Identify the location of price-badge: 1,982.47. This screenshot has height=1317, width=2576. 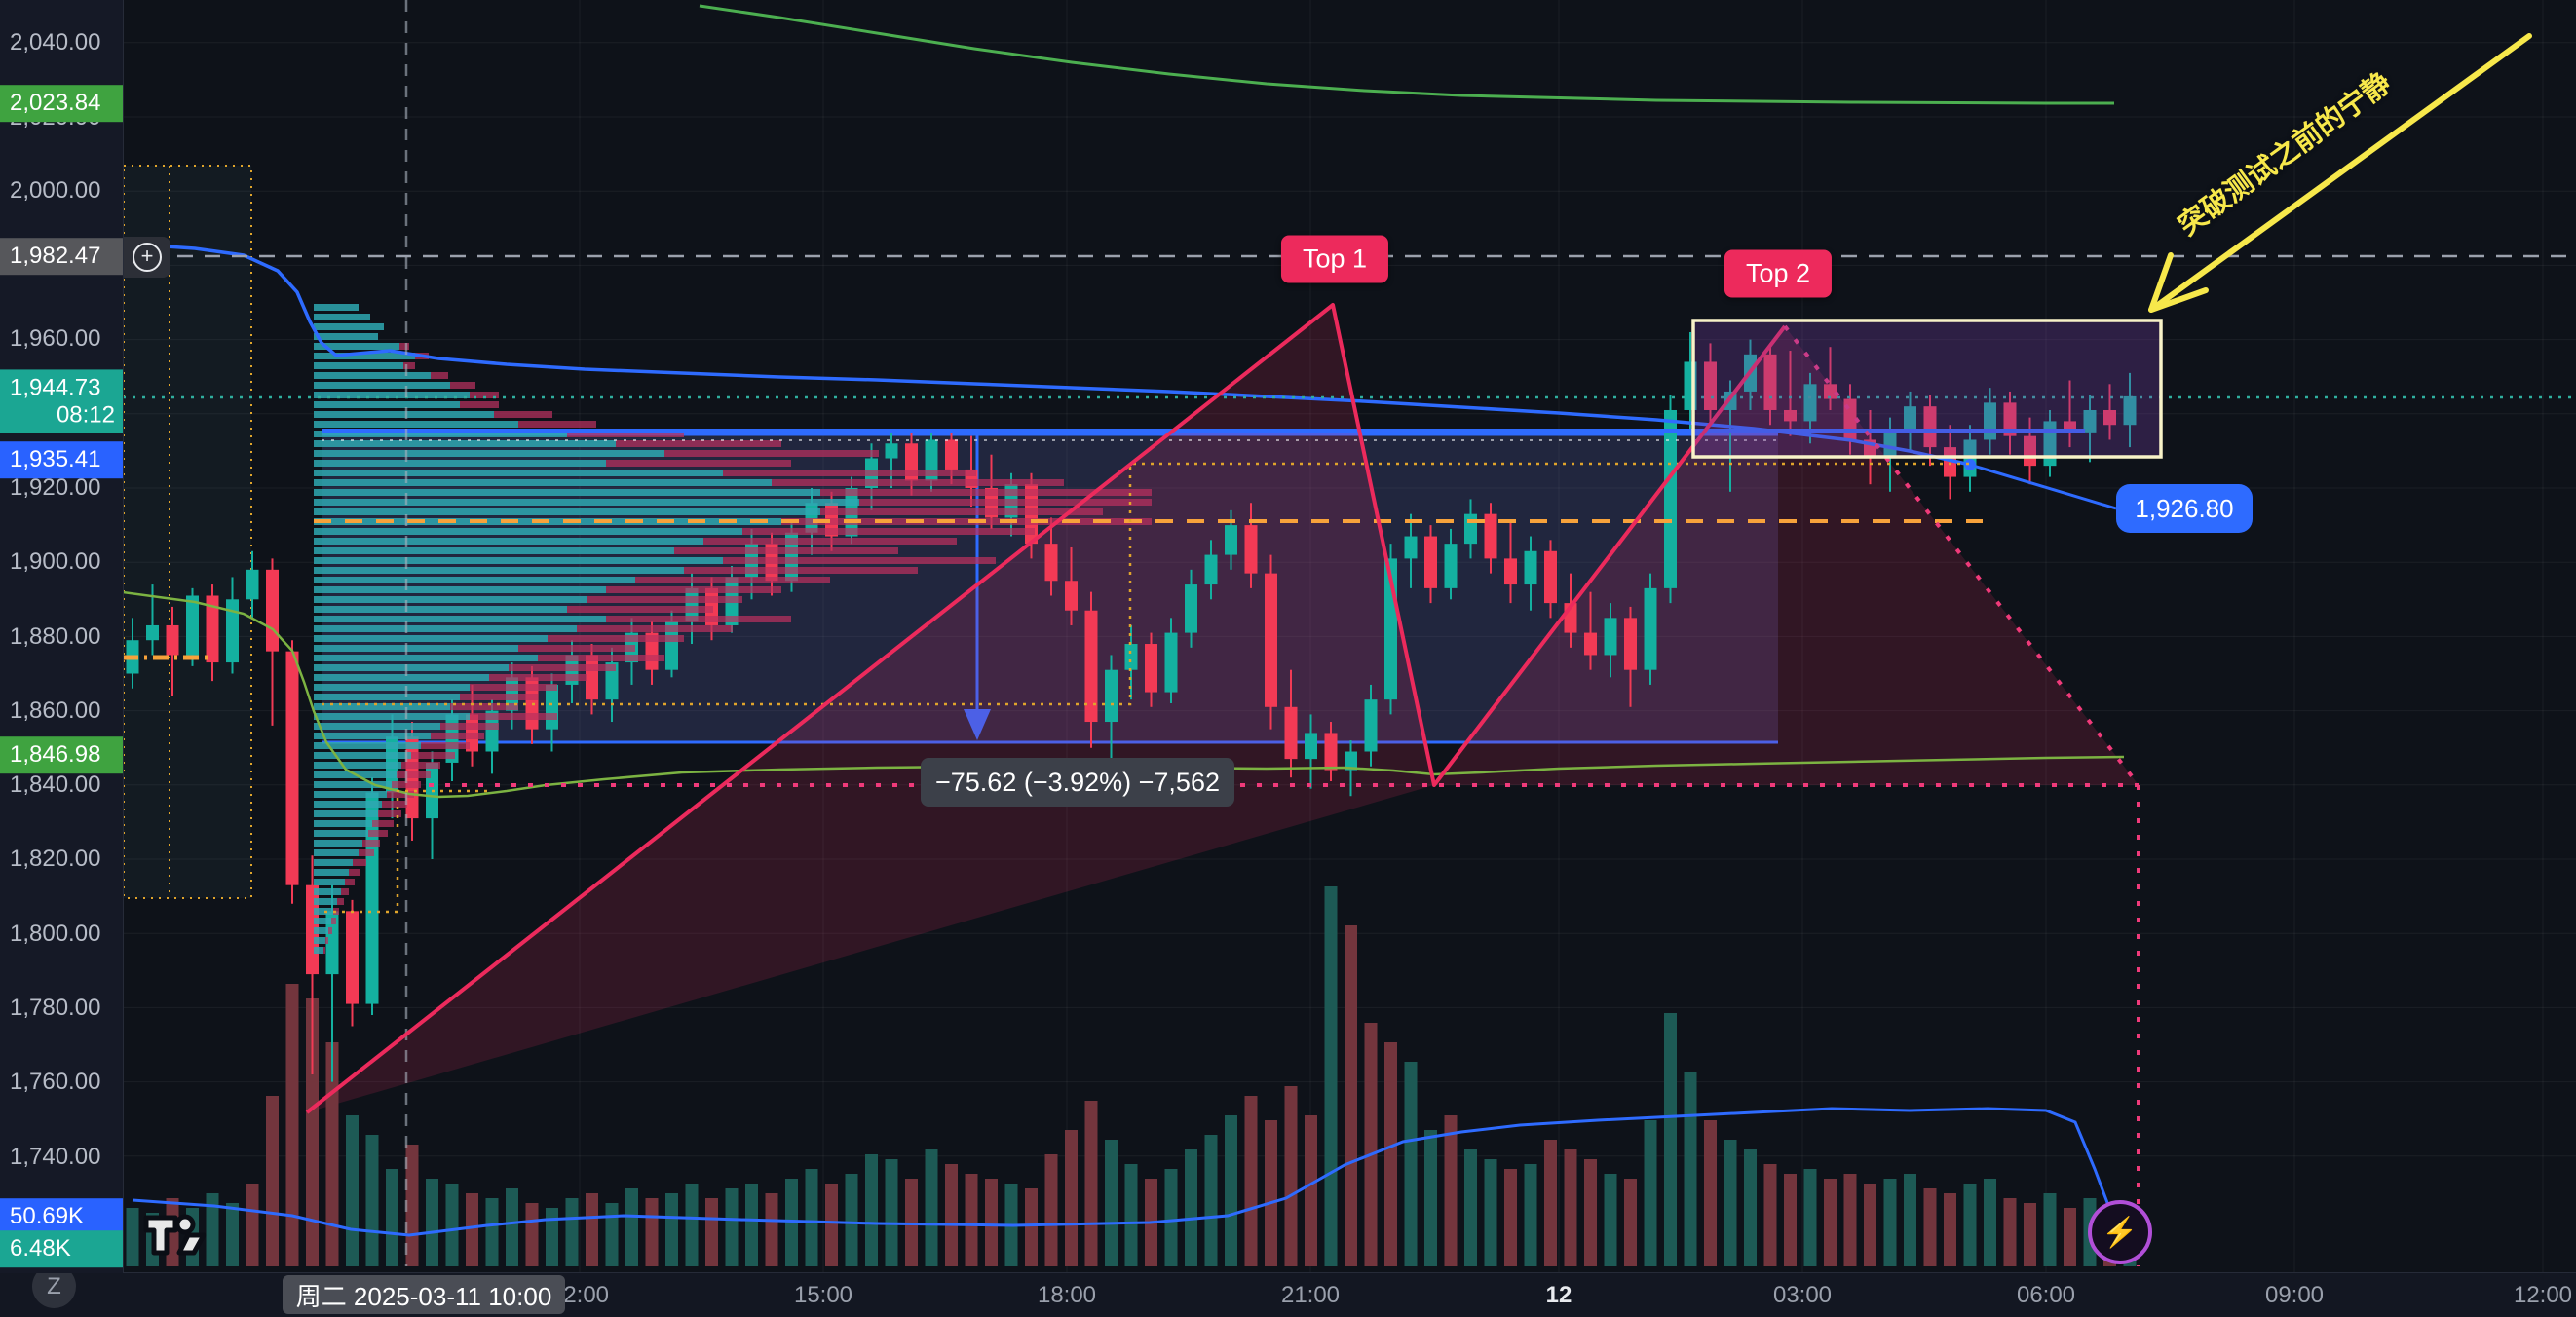
(61, 256).